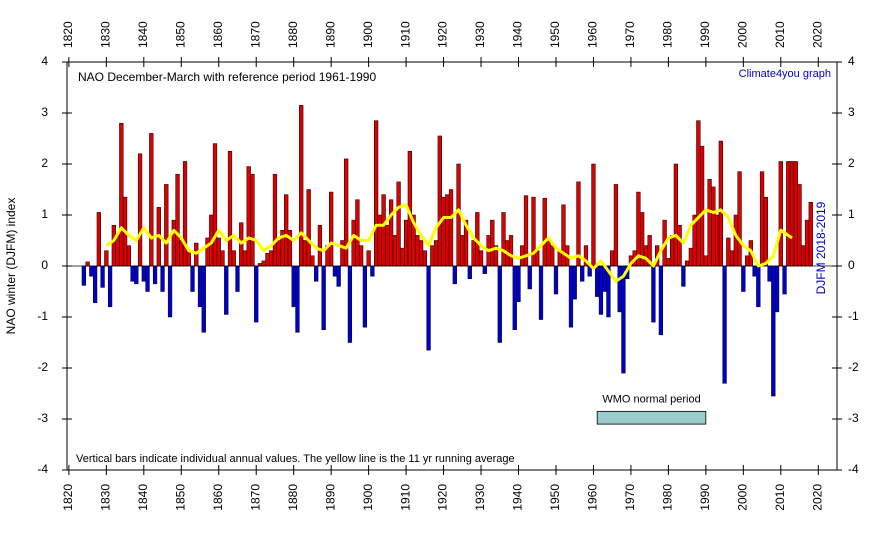 The image size is (880, 534). What do you see at coordinates (742, 34) in the screenshot?
I see `x-tick-label-top: 2000` at bounding box center [742, 34].